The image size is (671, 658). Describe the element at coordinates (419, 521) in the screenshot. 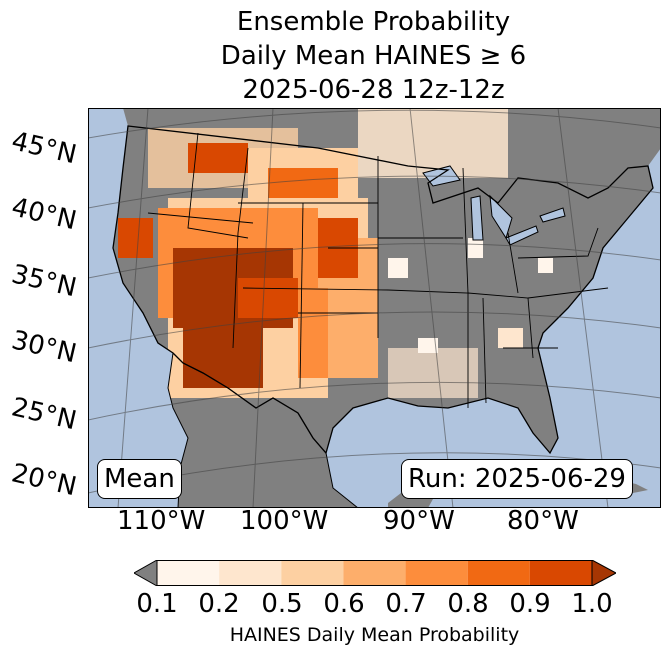

I see `lon-label-90w: 90°W` at that location.